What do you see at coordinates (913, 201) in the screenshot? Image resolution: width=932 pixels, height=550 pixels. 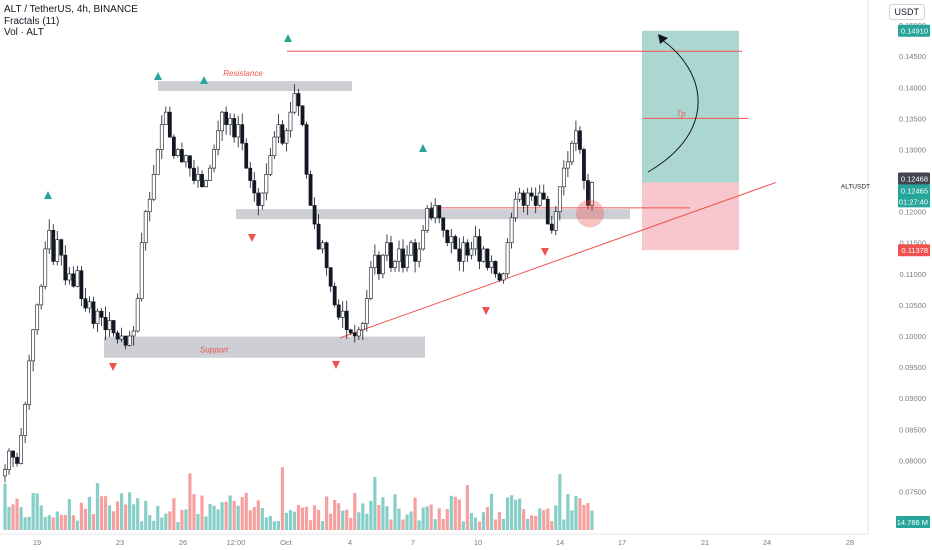 I see `countdown-tag: 01:27:40` at bounding box center [913, 201].